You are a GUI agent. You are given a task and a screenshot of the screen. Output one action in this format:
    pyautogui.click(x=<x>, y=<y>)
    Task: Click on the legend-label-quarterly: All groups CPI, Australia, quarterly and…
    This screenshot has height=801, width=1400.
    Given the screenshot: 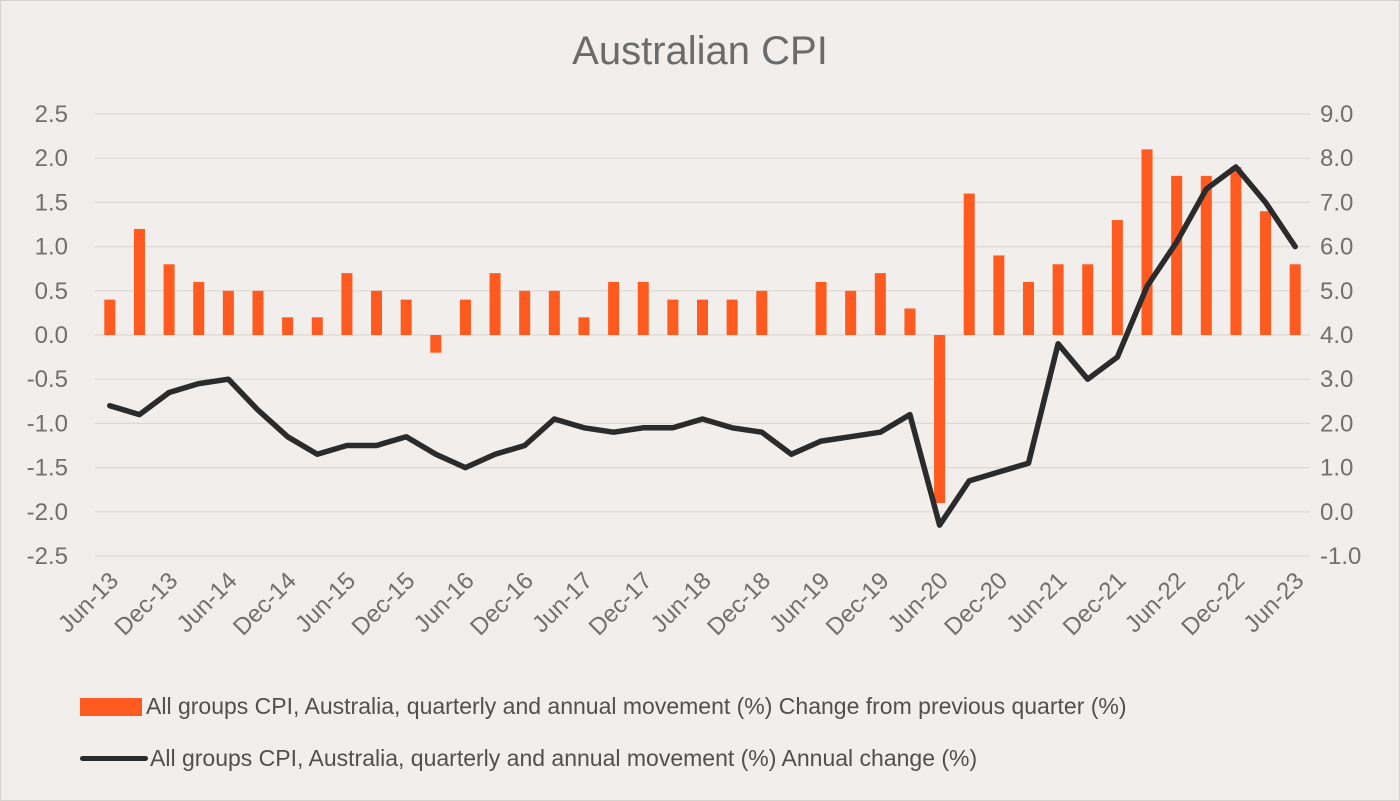 What is the action you would take?
    pyautogui.click(x=636, y=706)
    